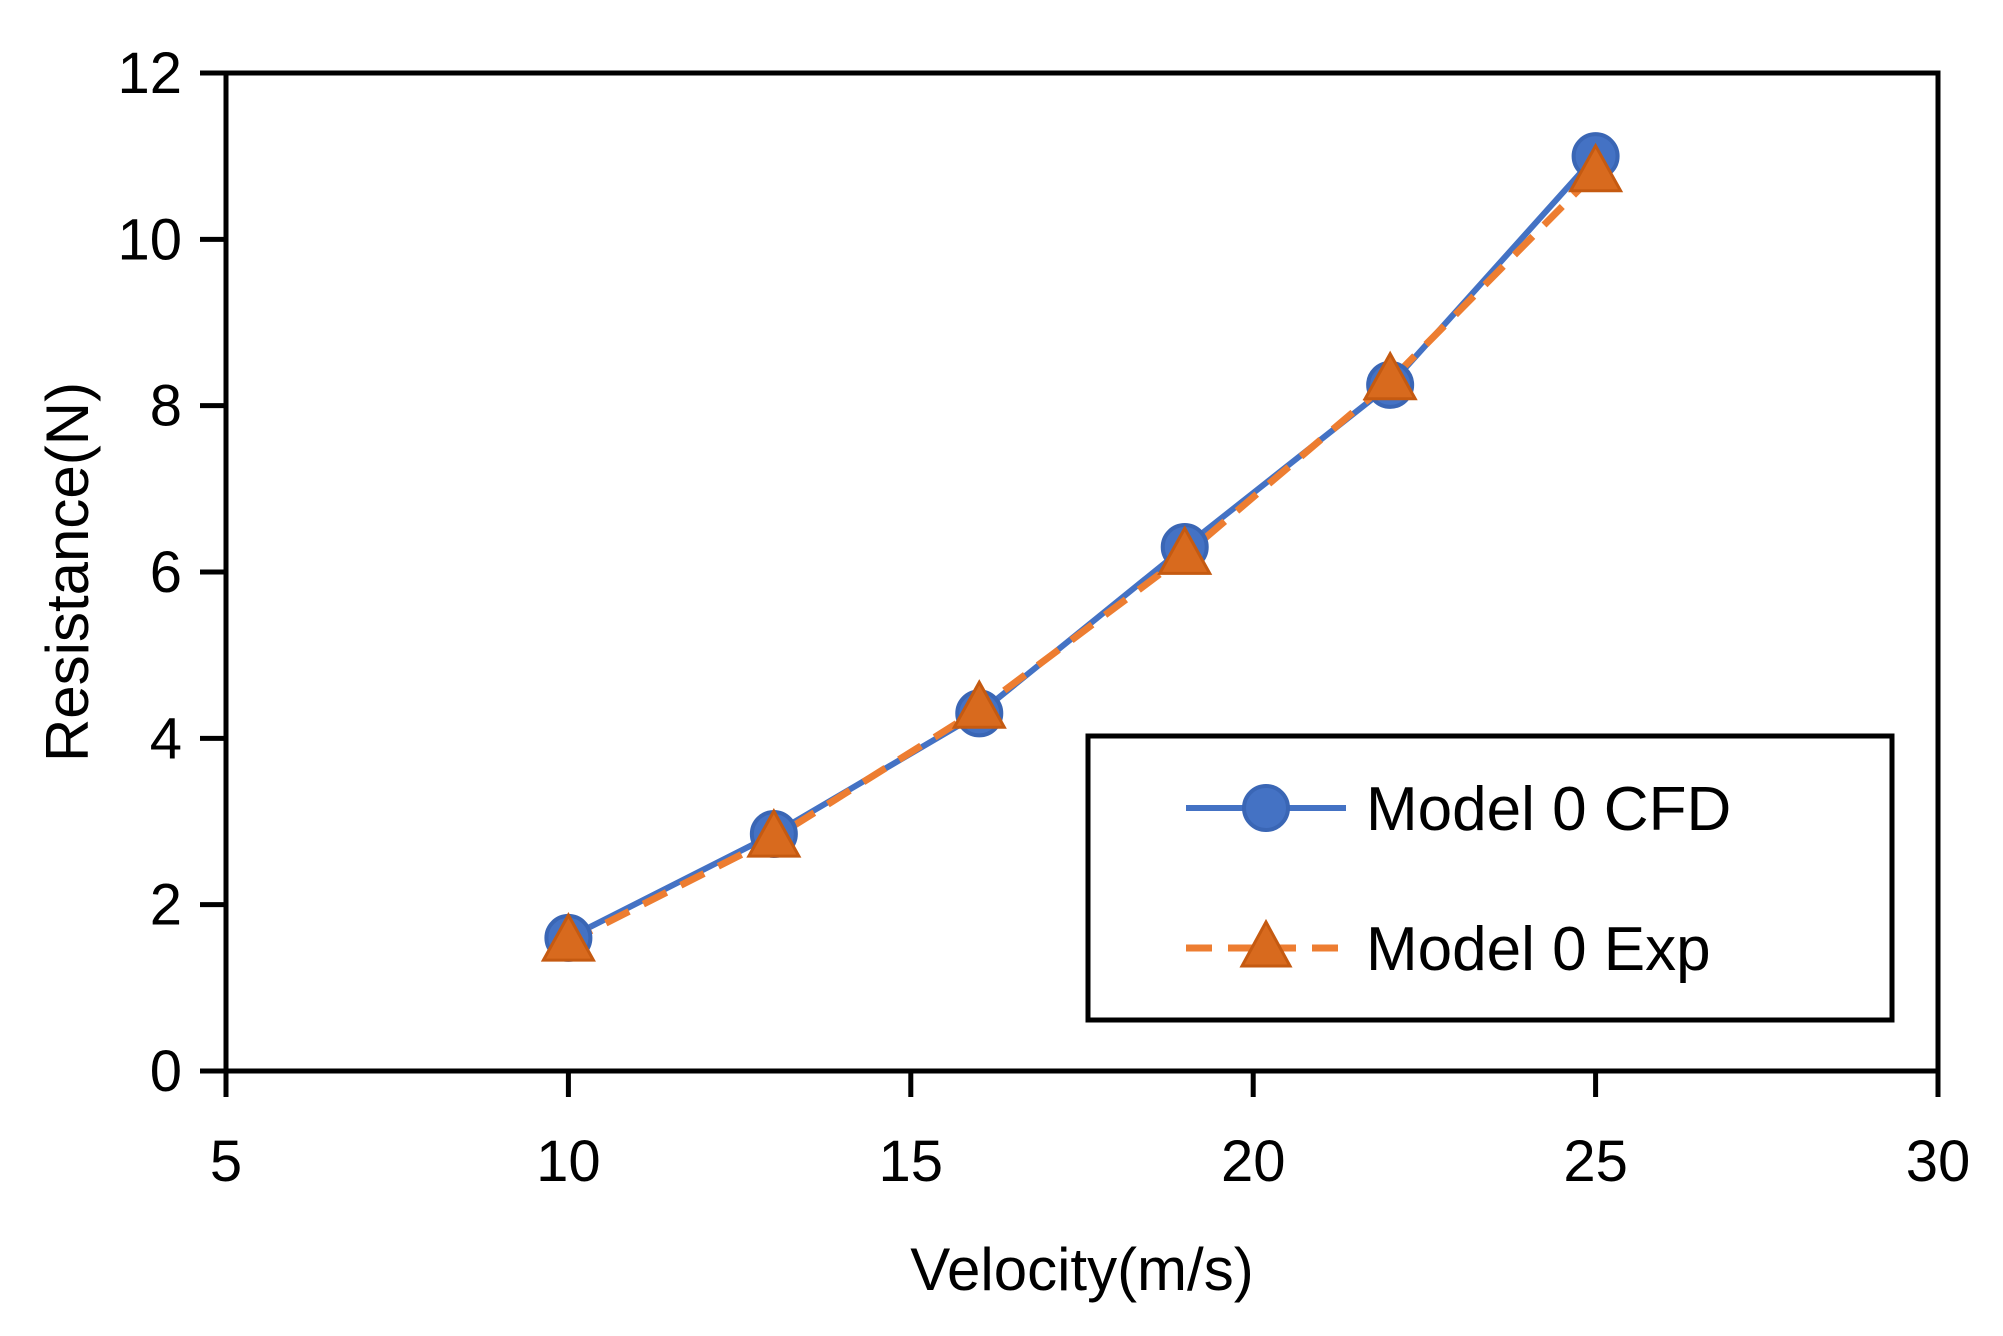 Image resolution: width=2003 pixels, height=1336 pixels. I want to click on y-tick-label: 4, so click(166, 738).